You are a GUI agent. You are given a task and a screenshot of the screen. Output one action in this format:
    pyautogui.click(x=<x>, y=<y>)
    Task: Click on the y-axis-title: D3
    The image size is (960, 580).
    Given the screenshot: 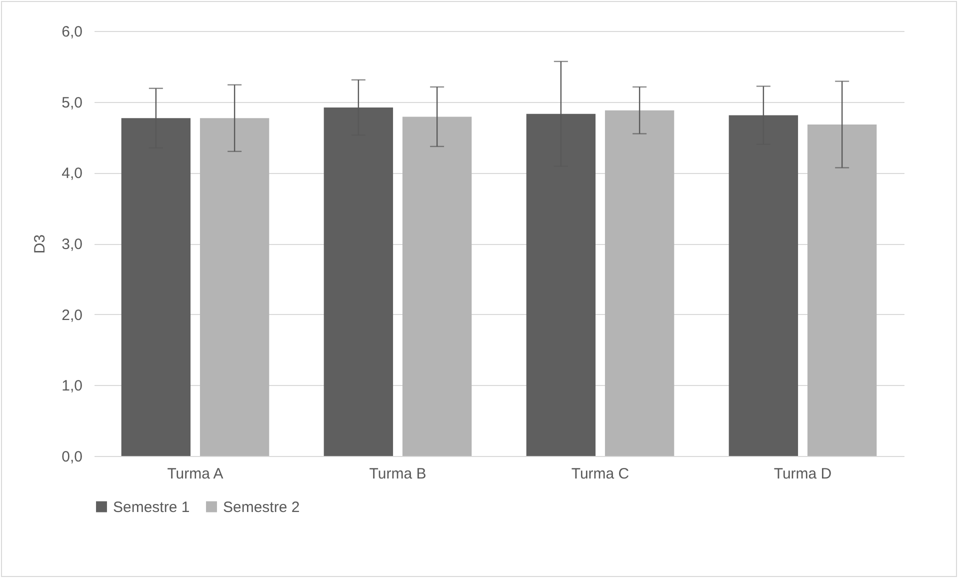 What is the action you would take?
    pyautogui.click(x=40, y=244)
    